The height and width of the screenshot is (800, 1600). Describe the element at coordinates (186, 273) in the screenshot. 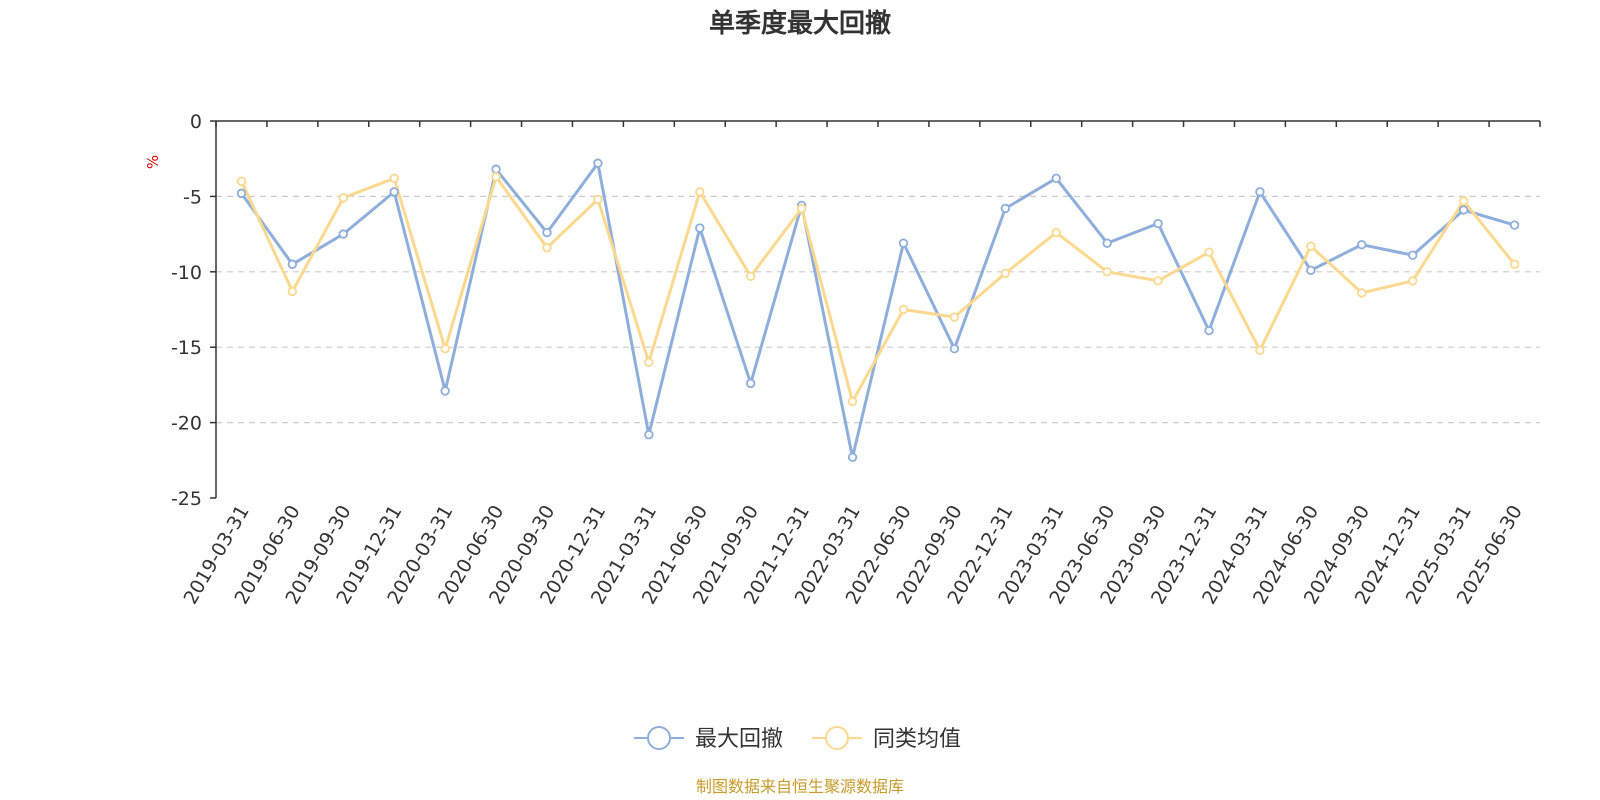

I see `y-tick-label: -10` at that location.